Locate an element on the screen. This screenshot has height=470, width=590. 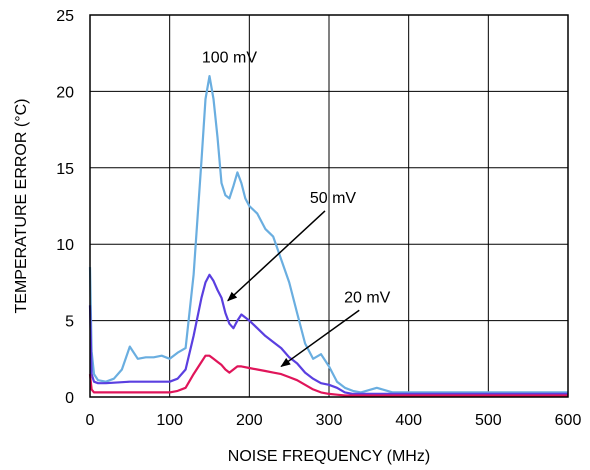
series-line-20-mv is located at coordinates (328, 375).